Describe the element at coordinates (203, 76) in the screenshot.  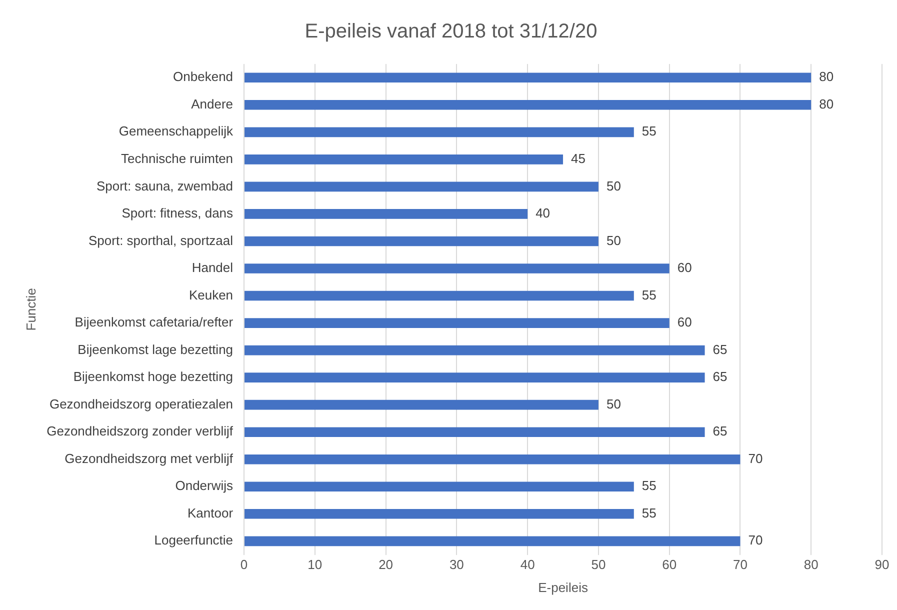
I see `y-tick-label: Onbekend` at that location.